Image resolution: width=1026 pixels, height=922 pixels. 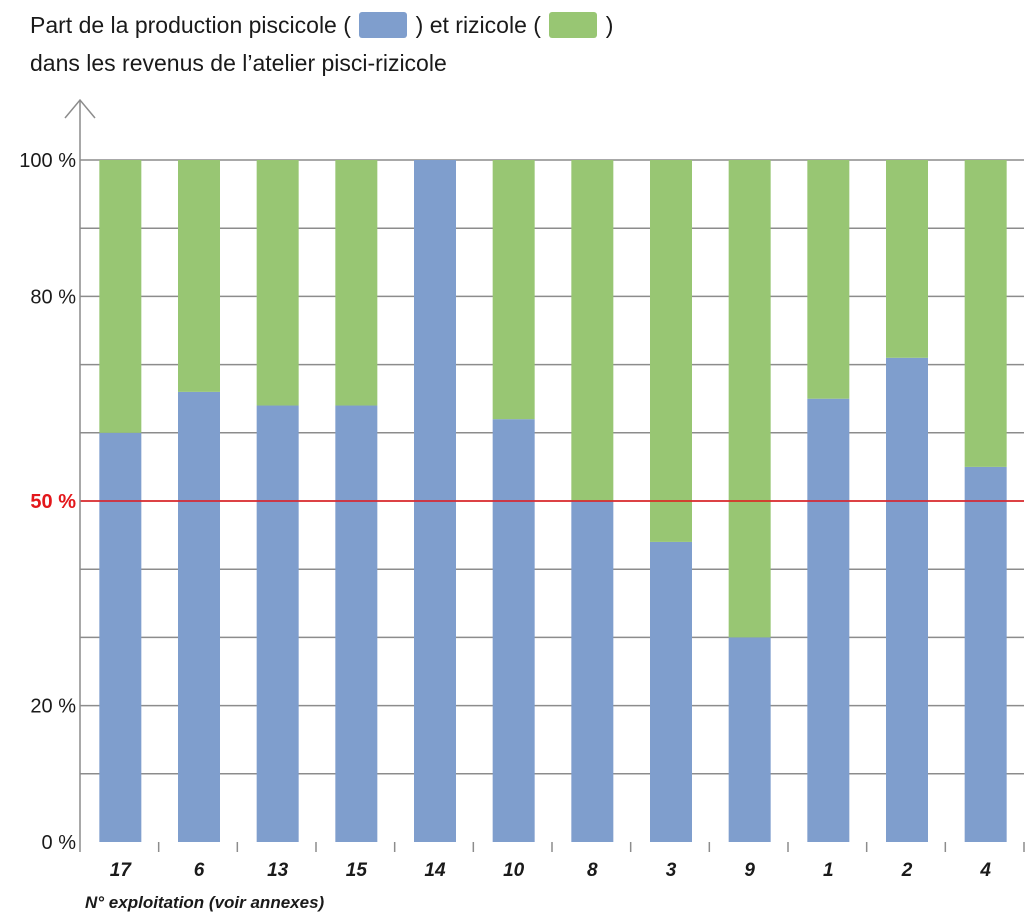 I want to click on title-text-part2: ) et rizicole (, so click(x=478, y=25).